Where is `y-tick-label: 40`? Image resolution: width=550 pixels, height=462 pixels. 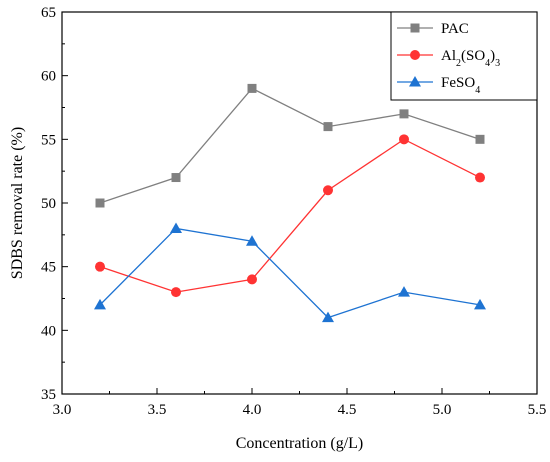
y-tick-label: 40 is located at coordinates (48, 331).